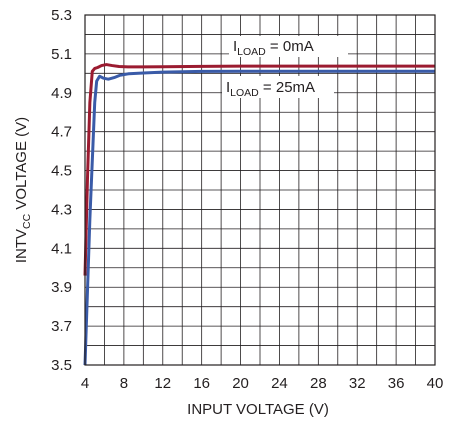 This screenshot has height=421, width=459. What do you see at coordinates (61, 171) in the screenshot?
I see `y-tick-label: 4.5` at bounding box center [61, 171].